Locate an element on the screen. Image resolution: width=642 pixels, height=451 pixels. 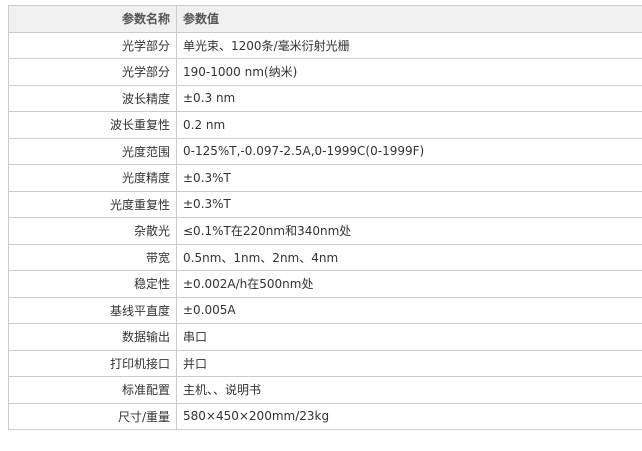
param-value: ±0.005A is located at coordinates (409, 310).